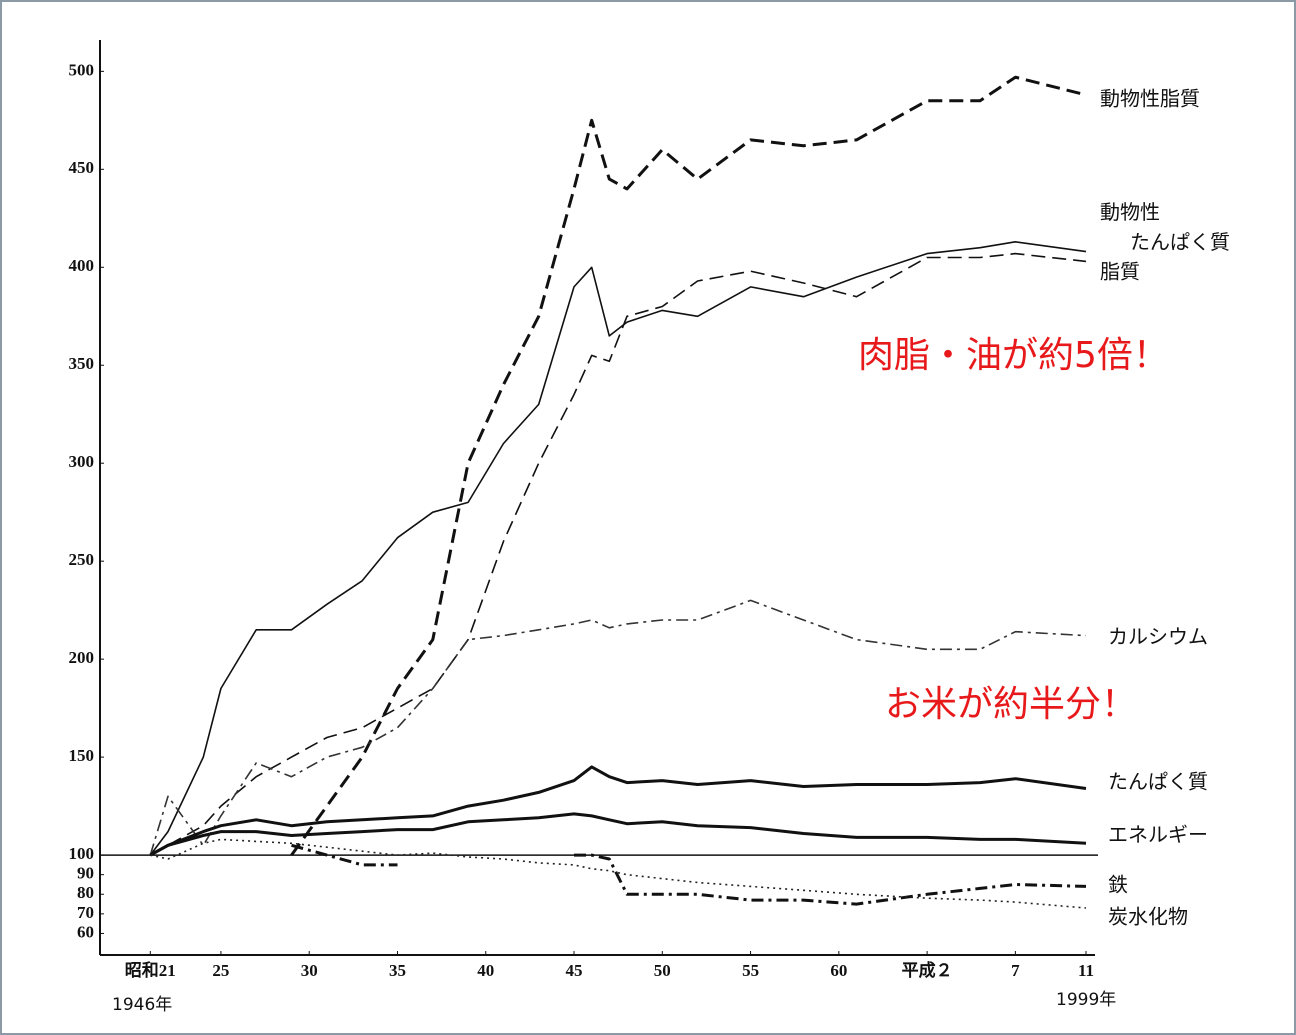 This screenshot has width=1296, height=1035. What do you see at coordinates (1013, 355) in the screenshot?
I see `annotation: 肉脂・油が約5倍！` at bounding box center [1013, 355].